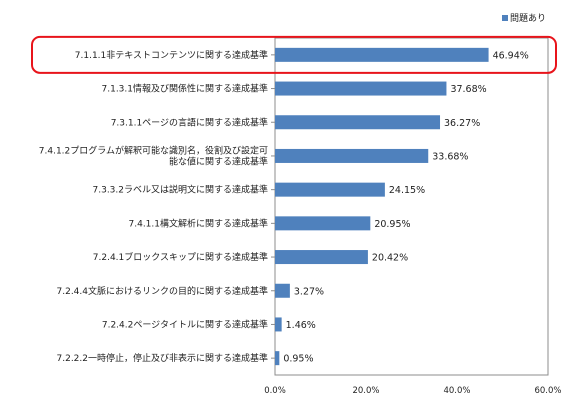 Image resolution: width=567 pixels, height=404 pixels. What do you see at coordinates (407, 190) in the screenshot?
I see `data-label: 24.15%` at bounding box center [407, 190].